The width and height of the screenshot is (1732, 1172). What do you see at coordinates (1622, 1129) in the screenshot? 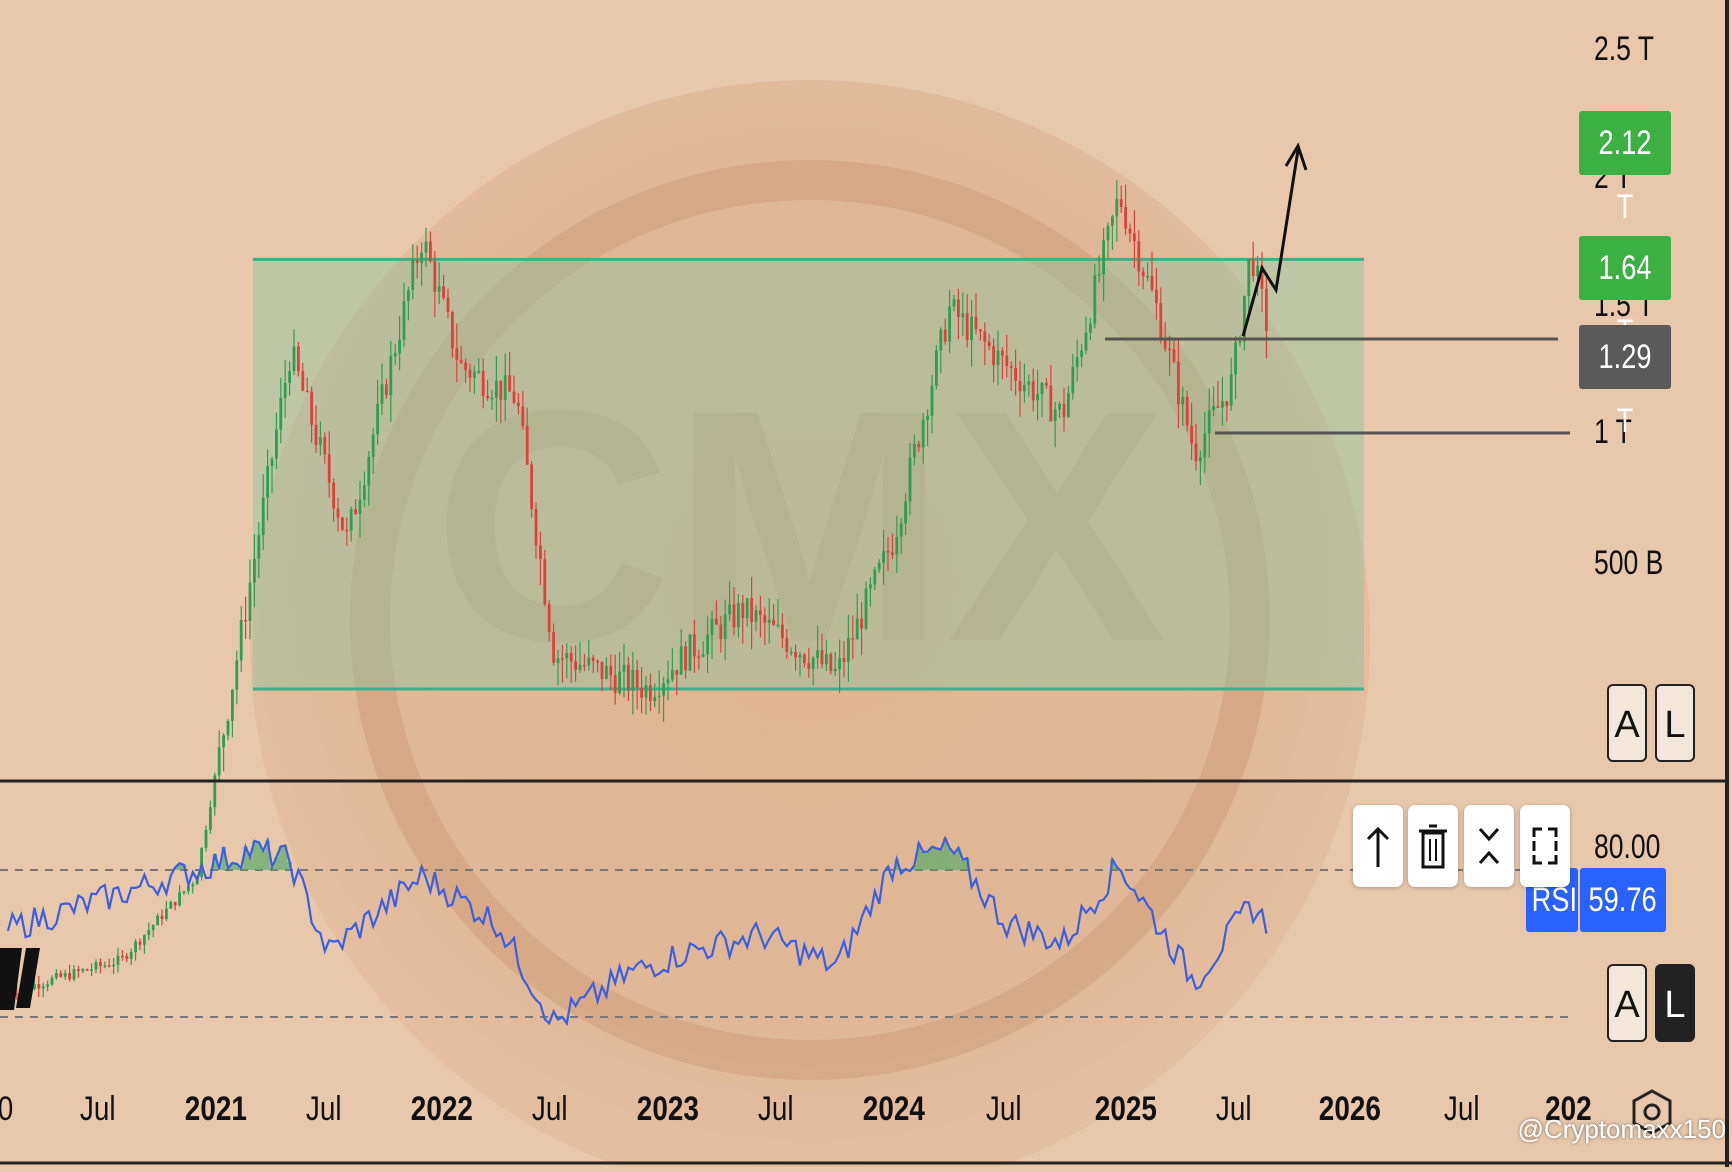
I see `author-credit: @Cryptomaxx150` at bounding box center [1622, 1129].